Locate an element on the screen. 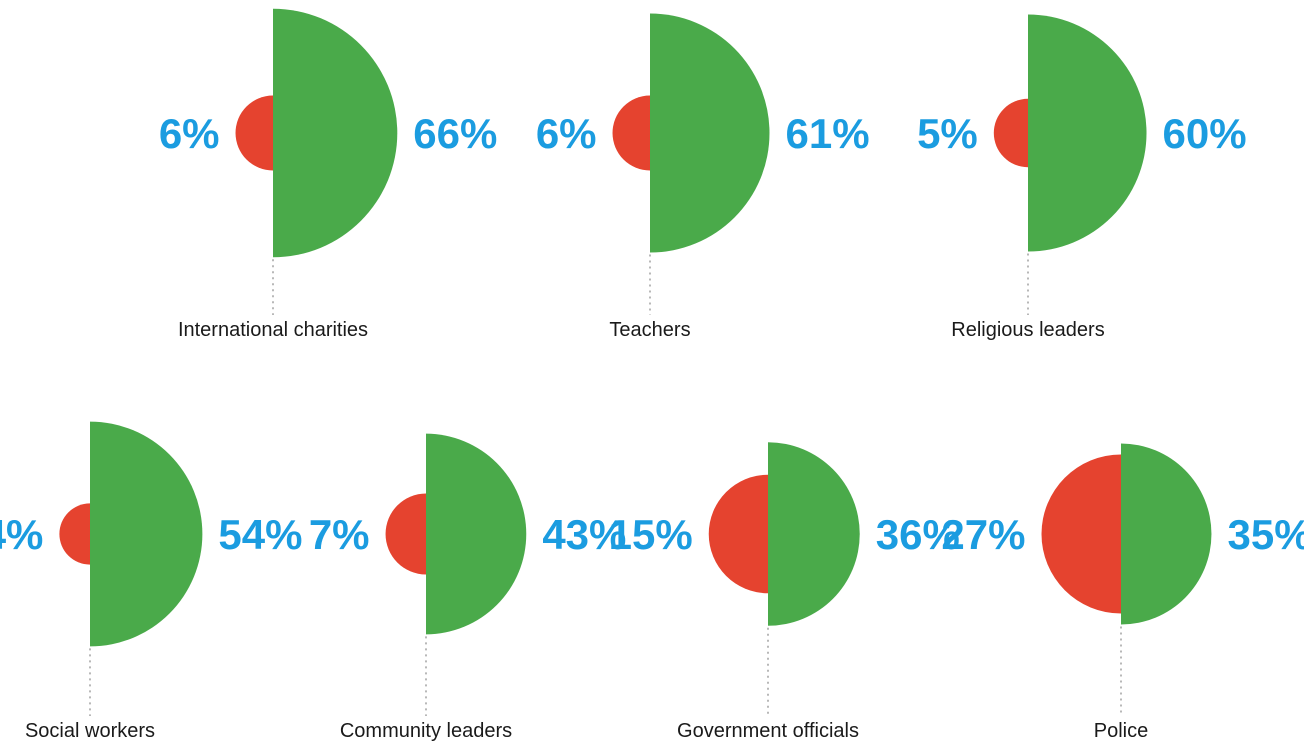 Image resolution: width=1304 pixels, height=751 pixels. positive-semicircle-teachers is located at coordinates (710, 133).